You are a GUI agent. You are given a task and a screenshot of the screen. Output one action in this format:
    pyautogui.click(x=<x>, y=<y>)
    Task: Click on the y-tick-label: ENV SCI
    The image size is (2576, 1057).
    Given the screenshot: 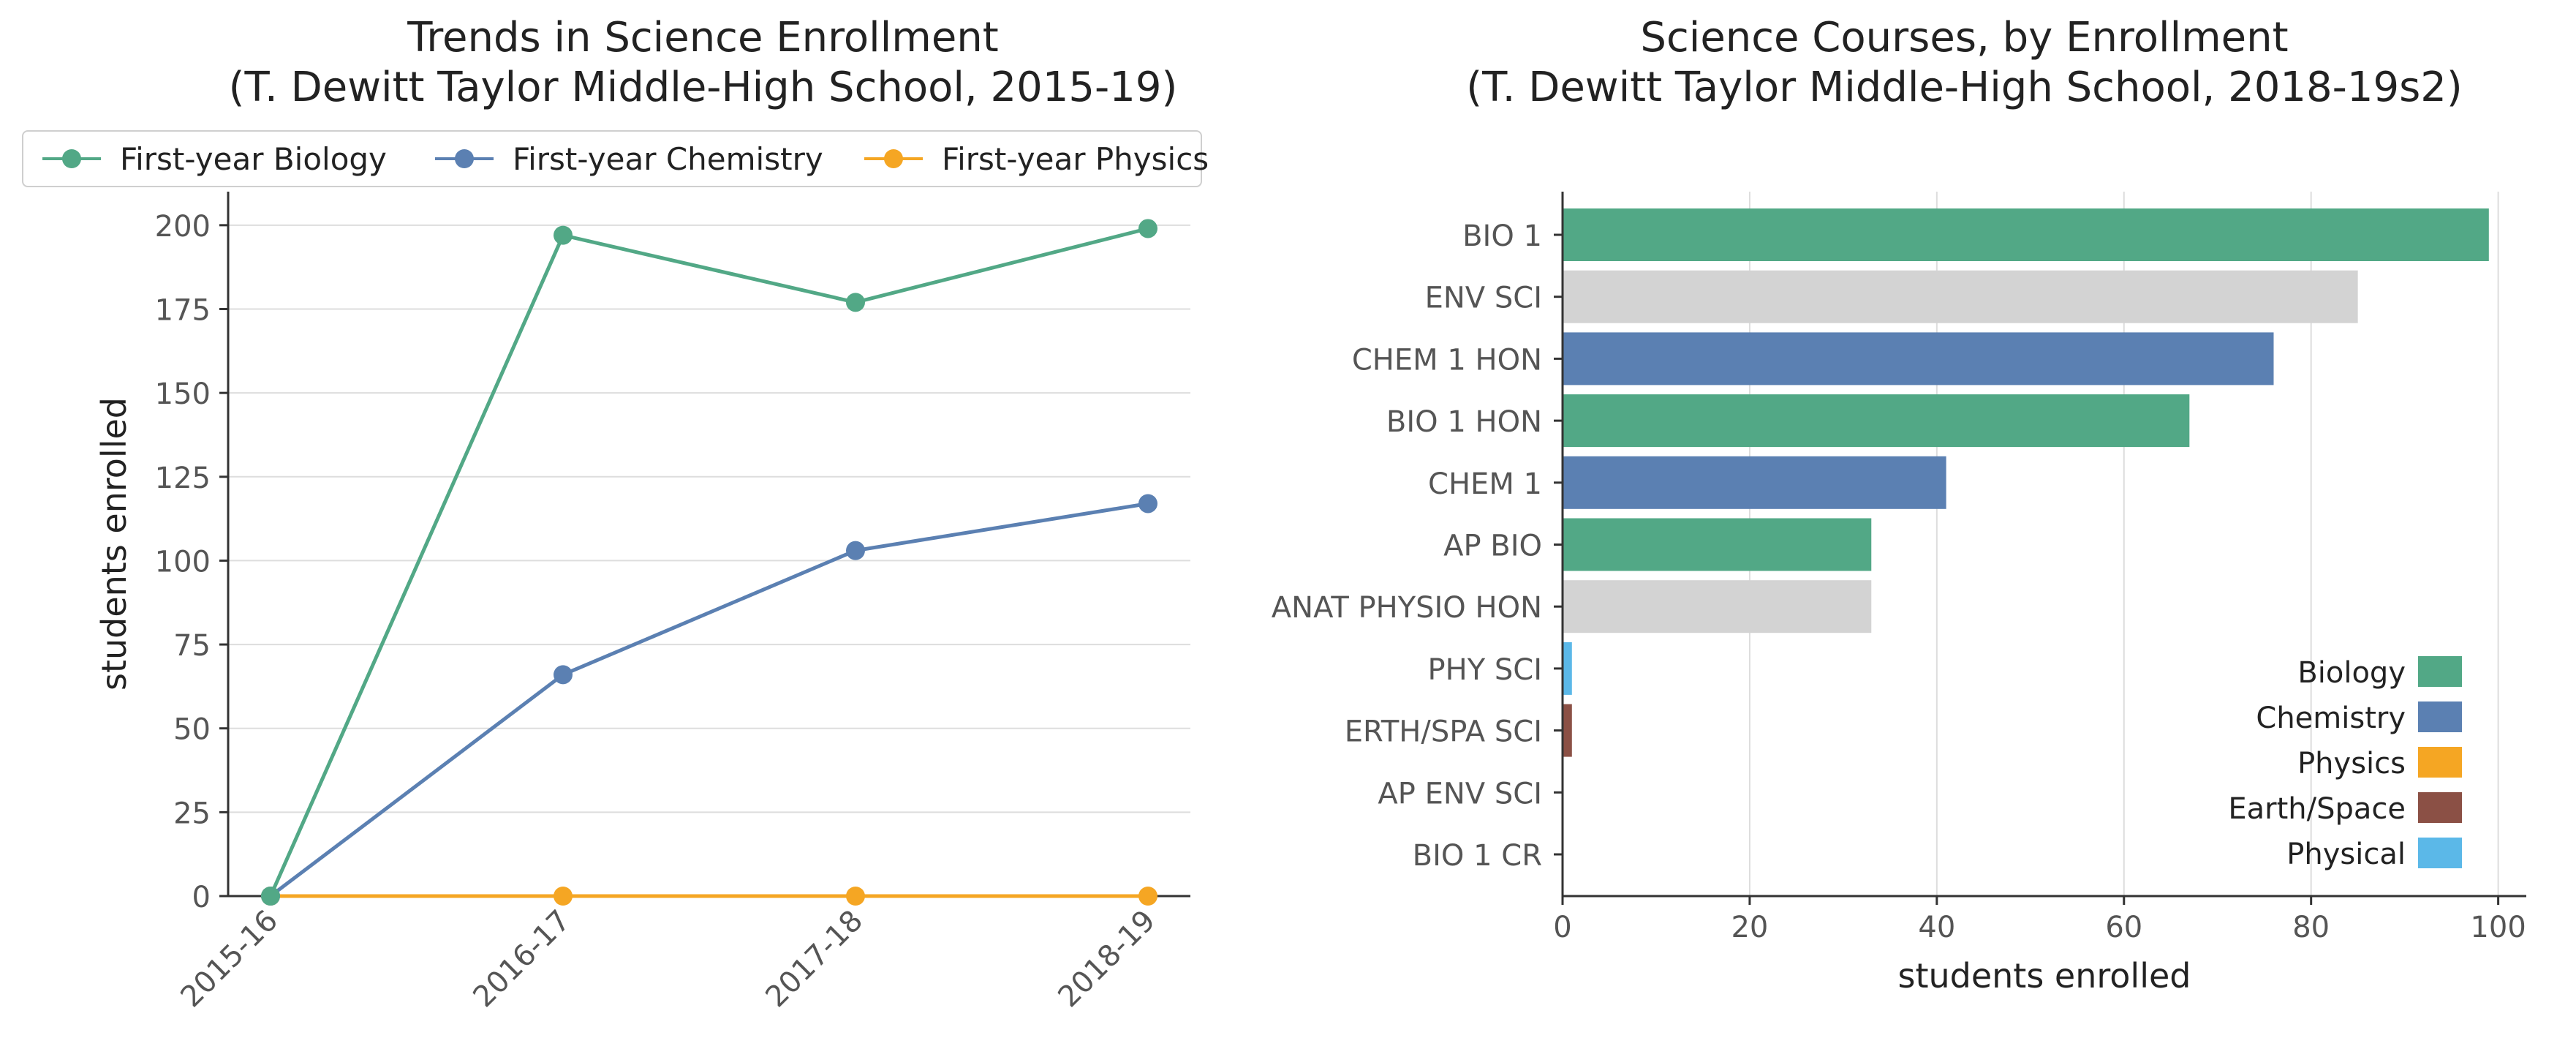 What is the action you would take?
    pyautogui.click(x=1483, y=298)
    